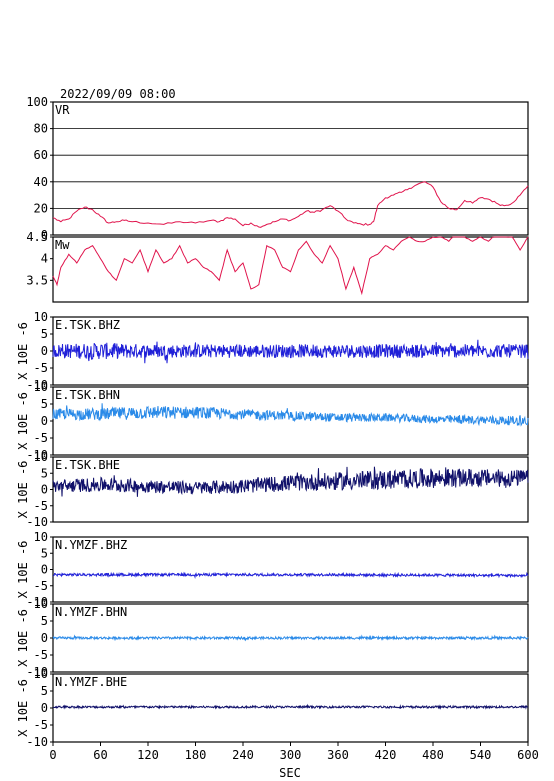 The height and width of the screenshot is (781, 554). Describe the element at coordinates (290, 266) in the screenshot. I see `series-line-mw` at that location.